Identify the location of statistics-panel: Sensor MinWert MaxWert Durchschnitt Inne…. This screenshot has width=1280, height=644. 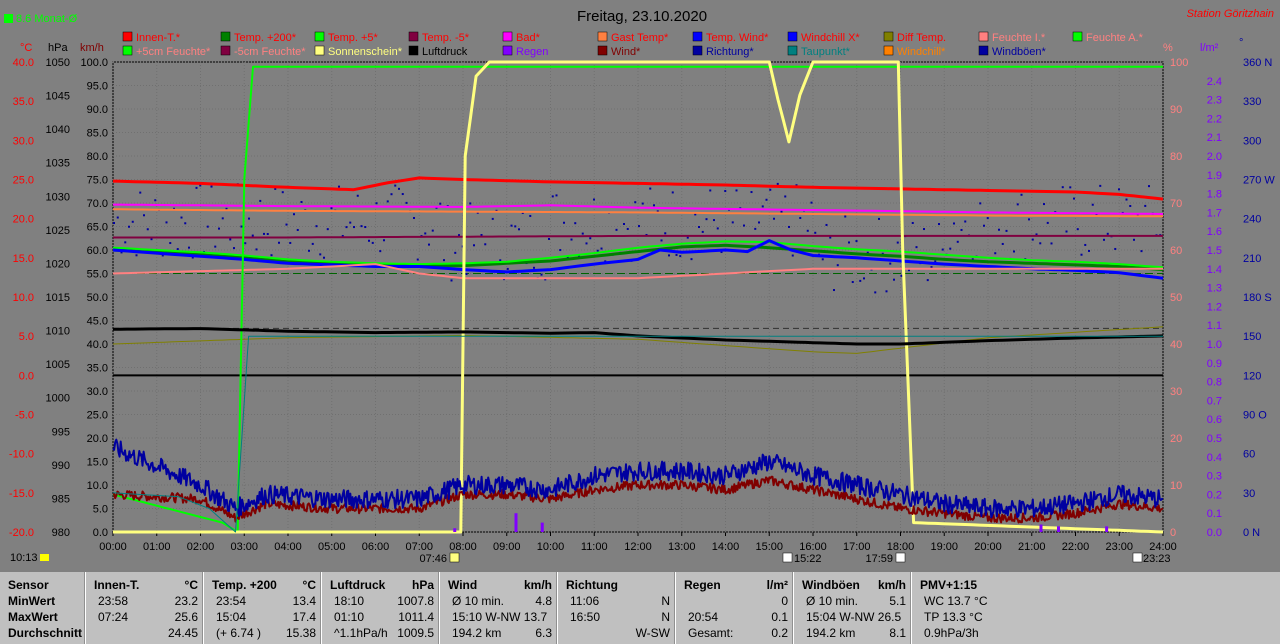
(640, 608).